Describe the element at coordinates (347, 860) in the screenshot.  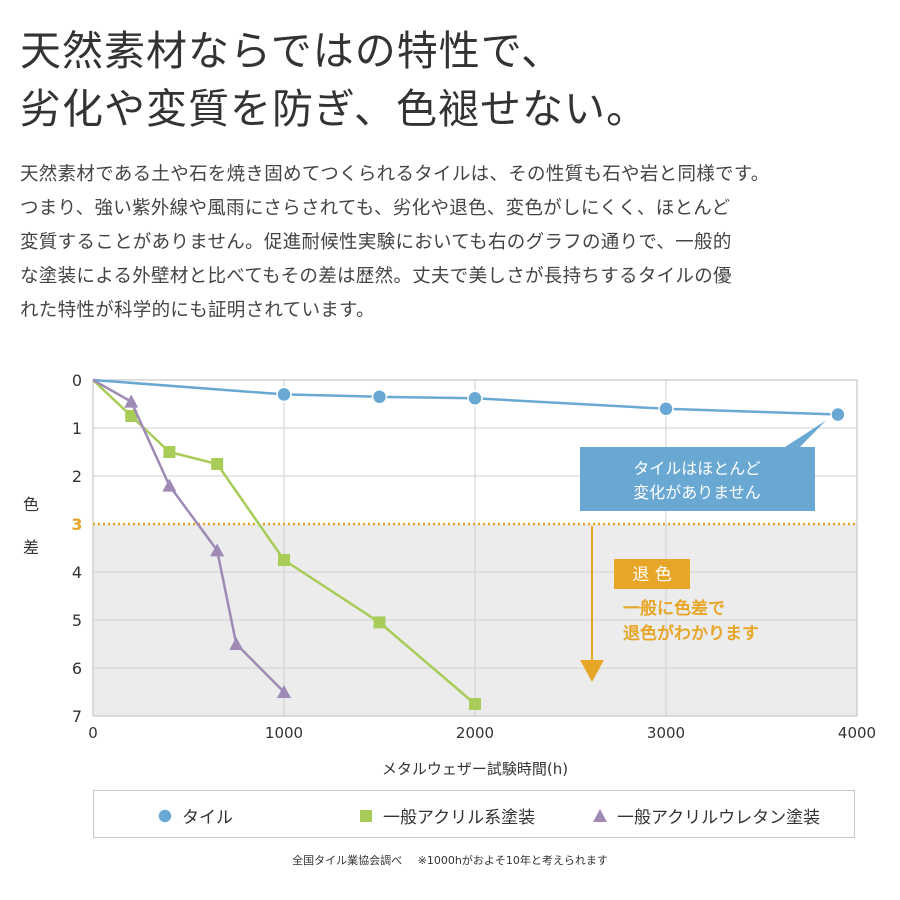
I see `footnote-source: 全国タイル業協会調べ` at that location.